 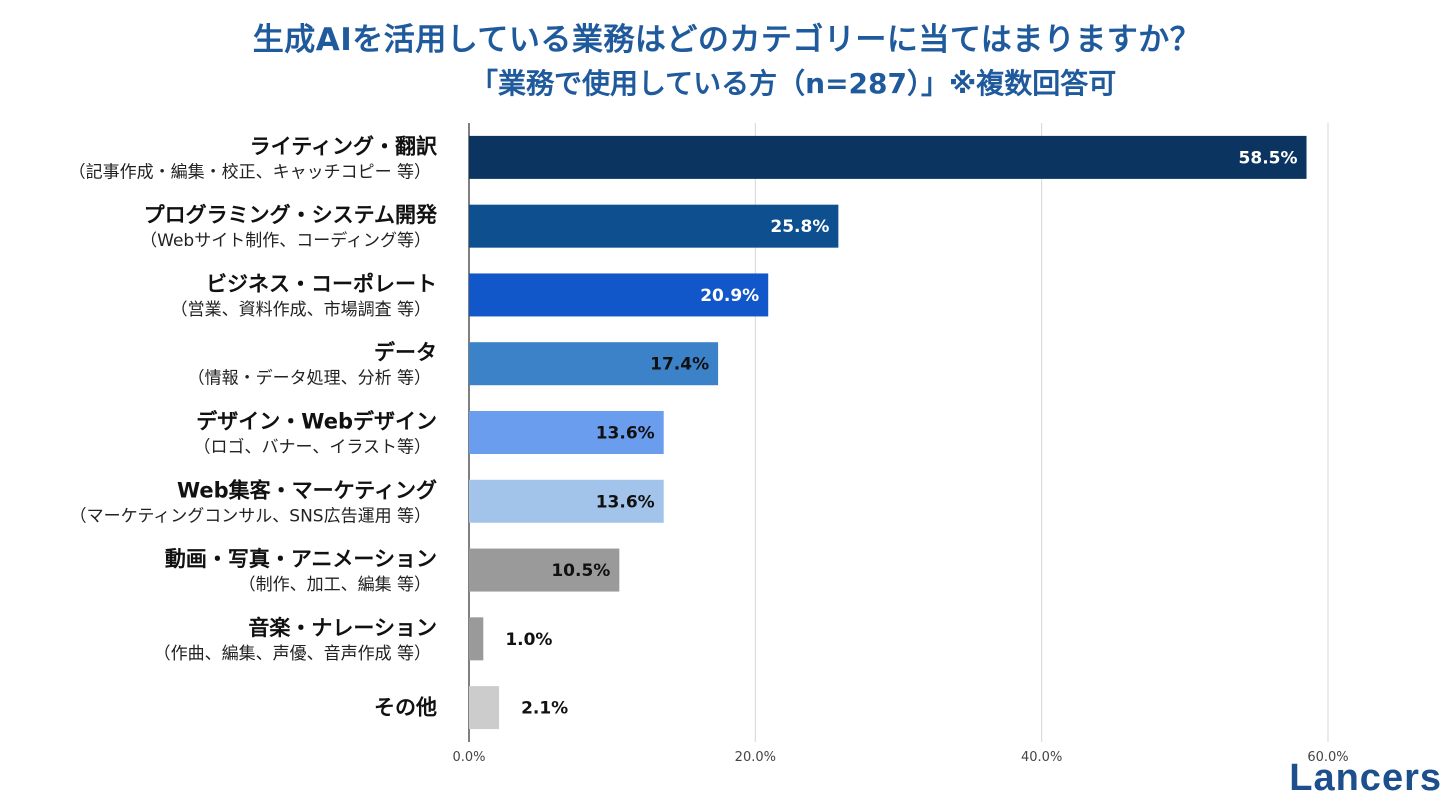 I want to click on category-sublabel: （記事作成・編集・校正、キャッチコピー 等）, so click(x=250, y=172).